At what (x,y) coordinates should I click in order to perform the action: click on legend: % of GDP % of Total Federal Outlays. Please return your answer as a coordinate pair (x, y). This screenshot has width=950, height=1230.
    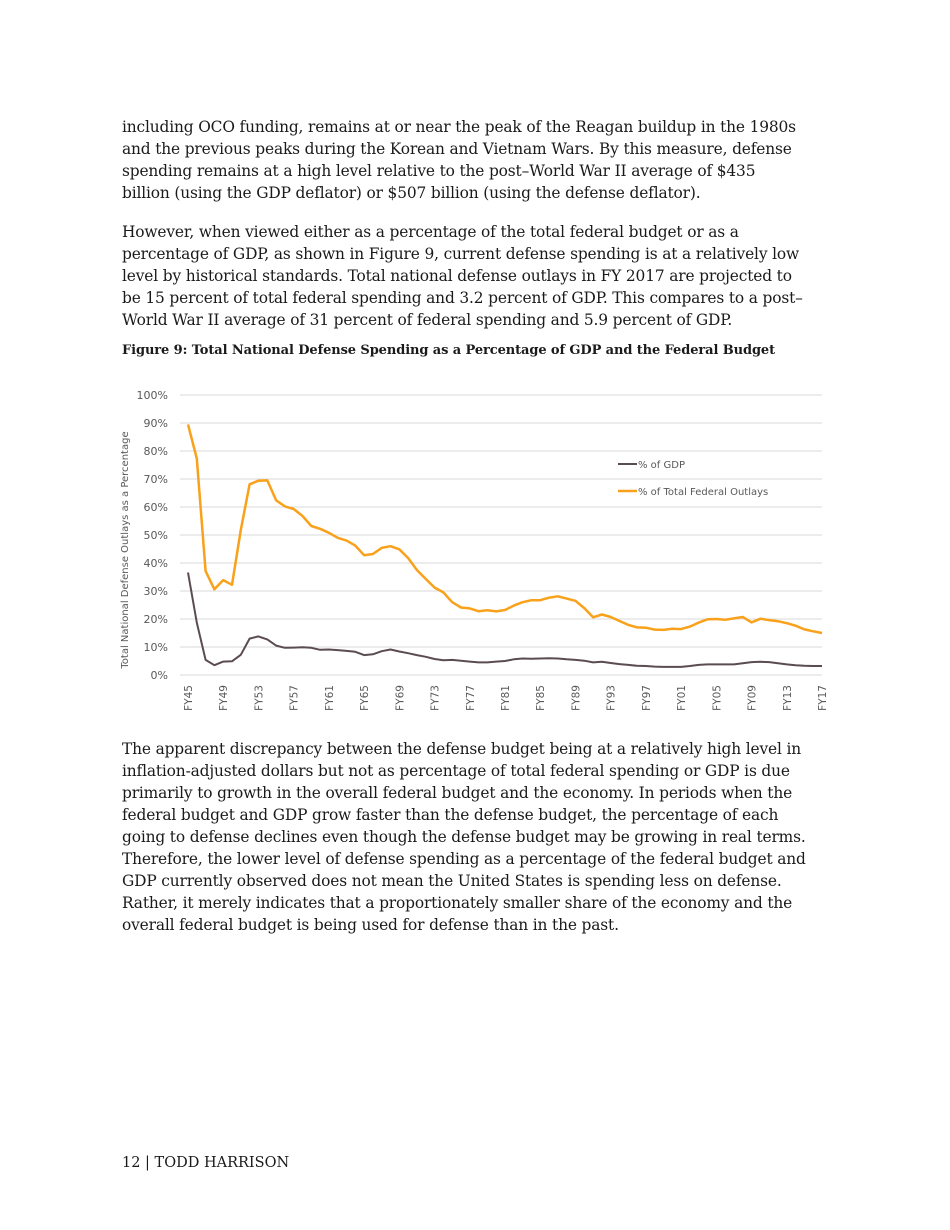
    Looking at the image, I should click on (693, 479).